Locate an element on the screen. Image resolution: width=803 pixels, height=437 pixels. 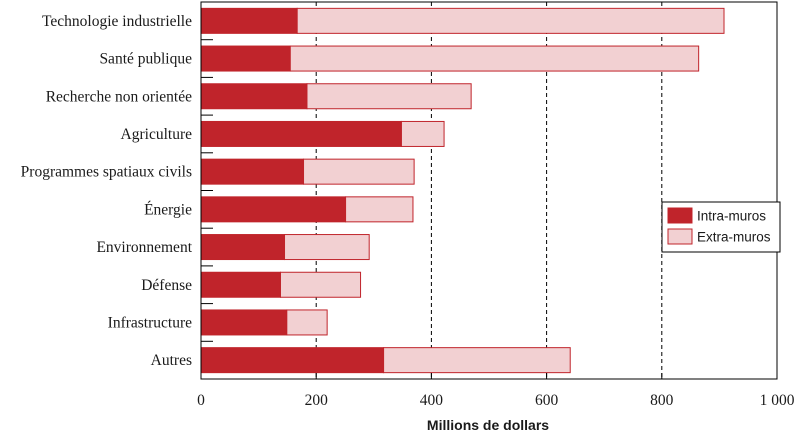
legend-label: Extra-muros is located at coordinates (734, 237).